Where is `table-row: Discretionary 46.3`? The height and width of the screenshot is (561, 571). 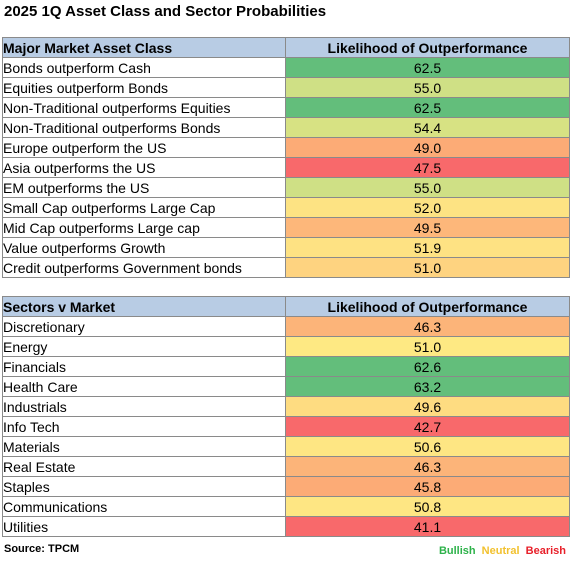 table-row: Discretionary 46.3 is located at coordinates (286, 326).